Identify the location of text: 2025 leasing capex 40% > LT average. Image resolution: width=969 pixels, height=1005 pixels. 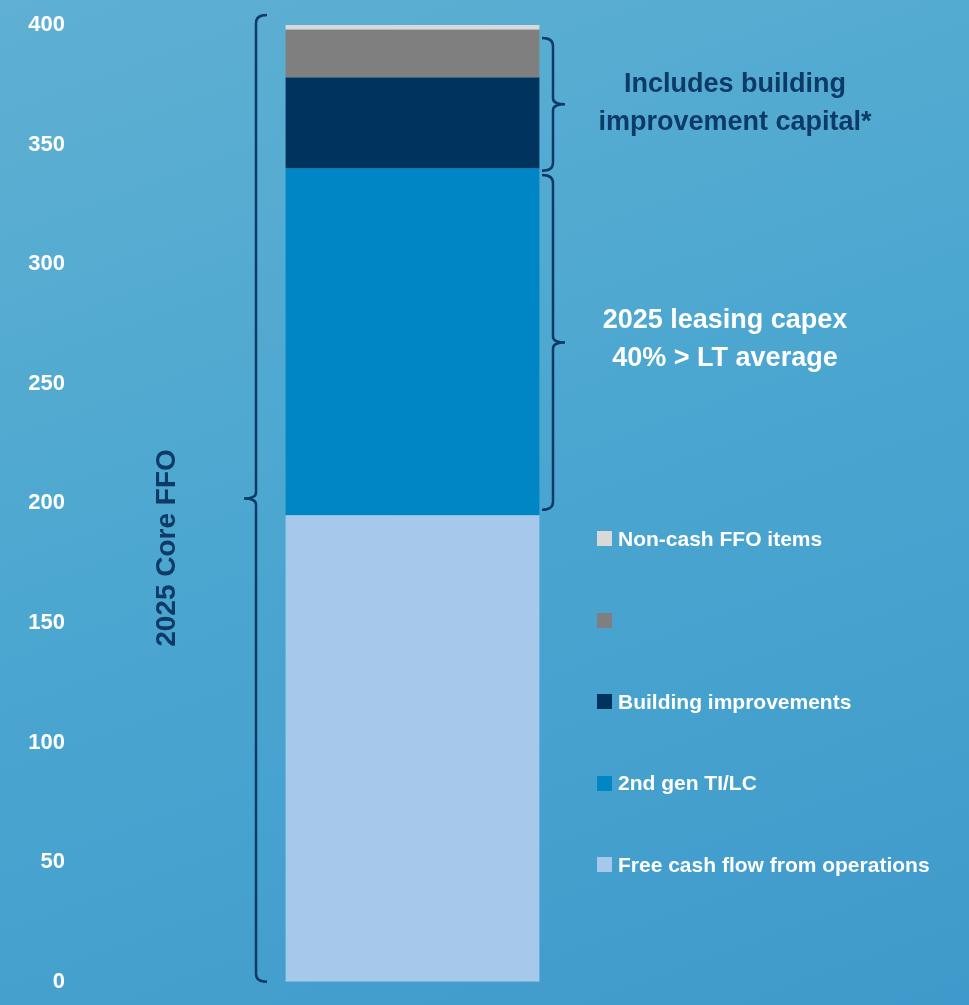
(725, 338).